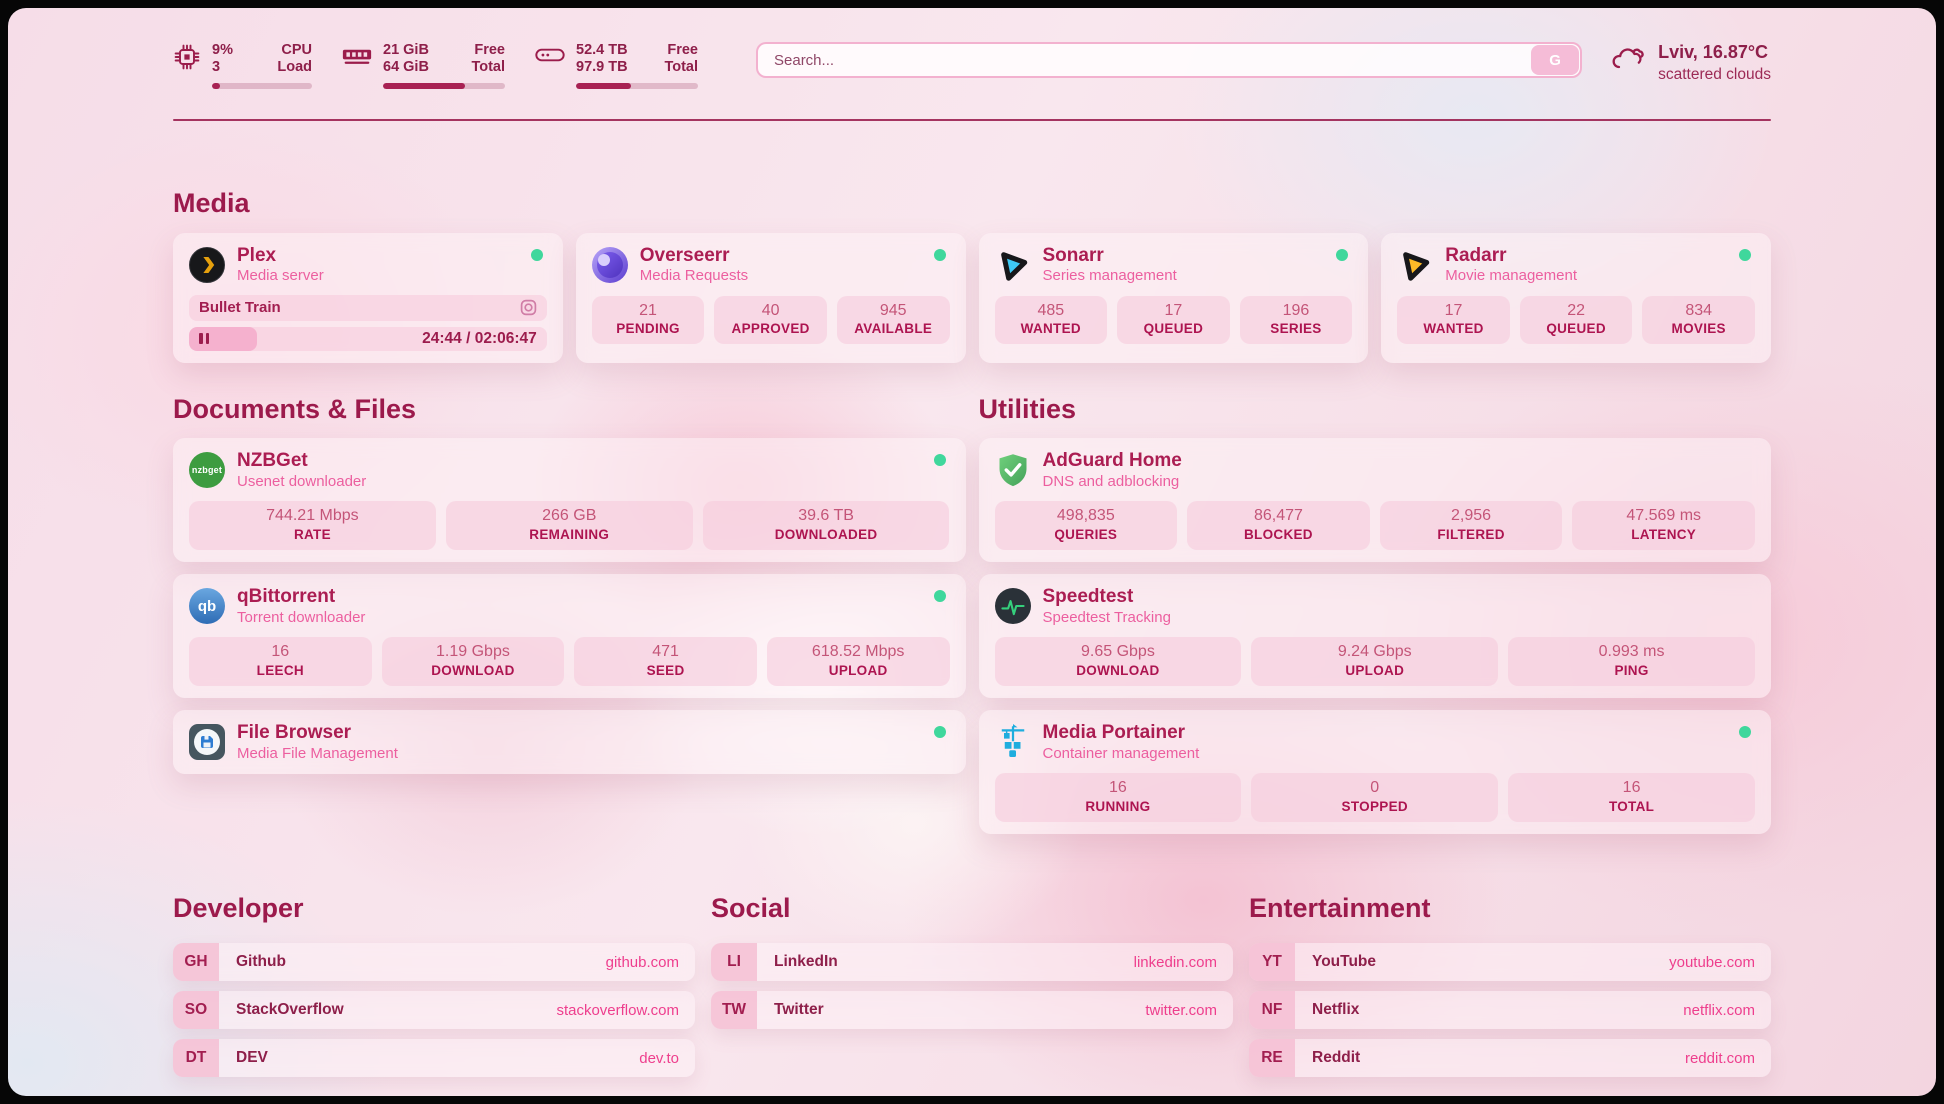  Describe the element at coordinates (1175, 962) in the screenshot. I see `link-url: linkedin.com` at that location.